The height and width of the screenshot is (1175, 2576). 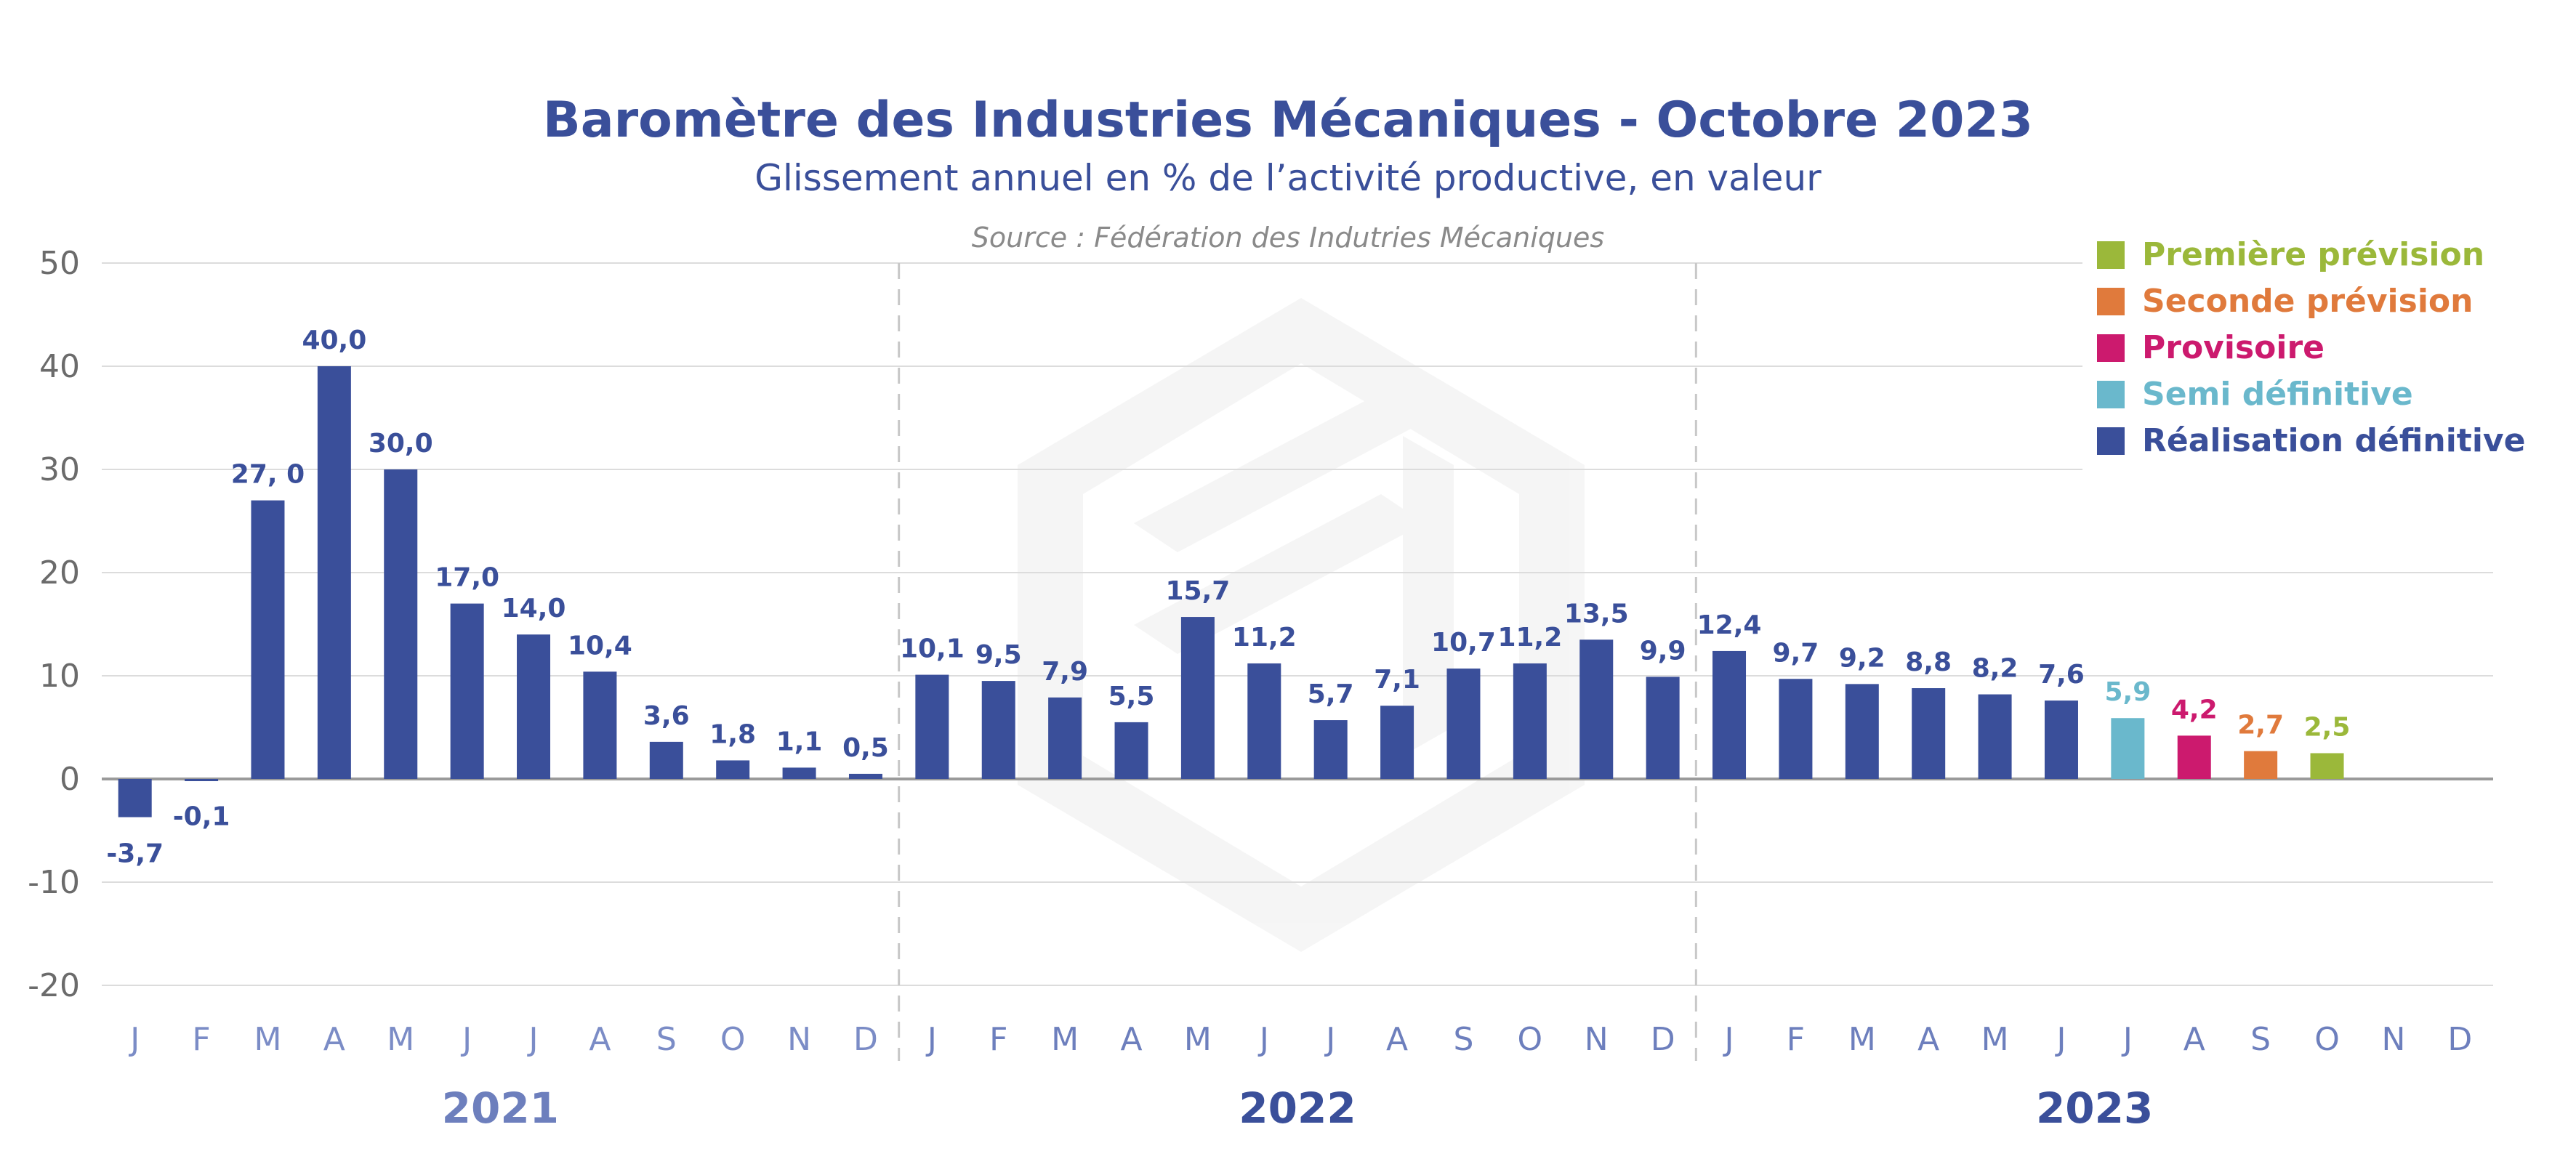 What do you see at coordinates (1796, 653) in the screenshot?
I see `data-label: 9,7` at bounding box center [1796, 653].